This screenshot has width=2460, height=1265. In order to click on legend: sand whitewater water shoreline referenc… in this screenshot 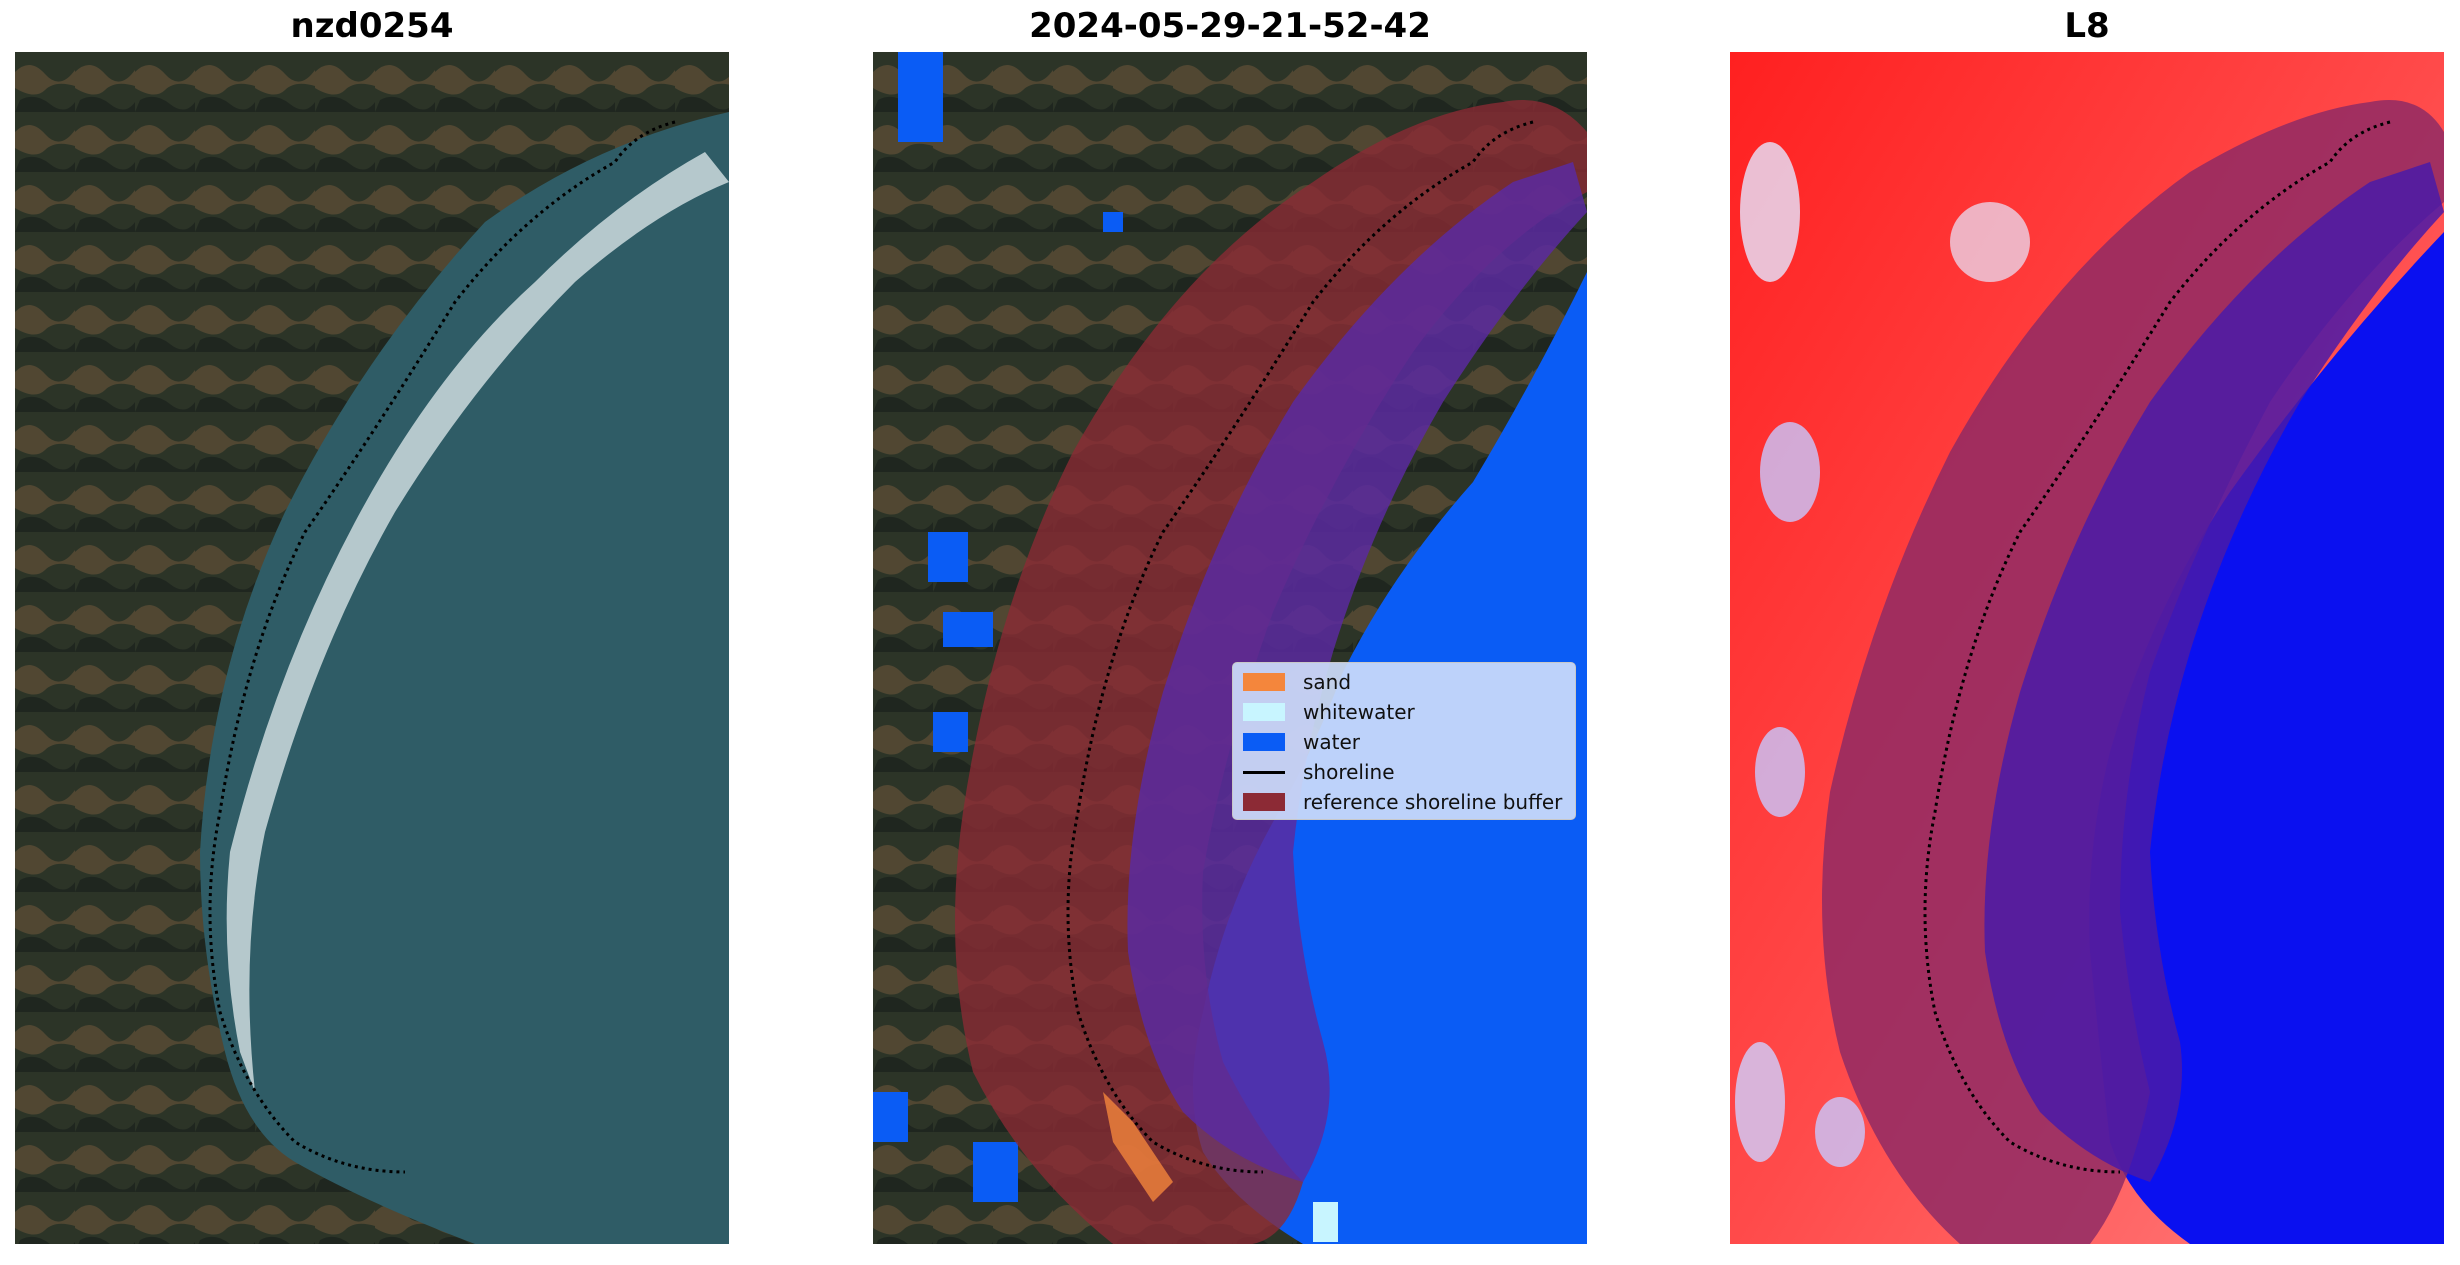, I will do `click(1404, 741)`.